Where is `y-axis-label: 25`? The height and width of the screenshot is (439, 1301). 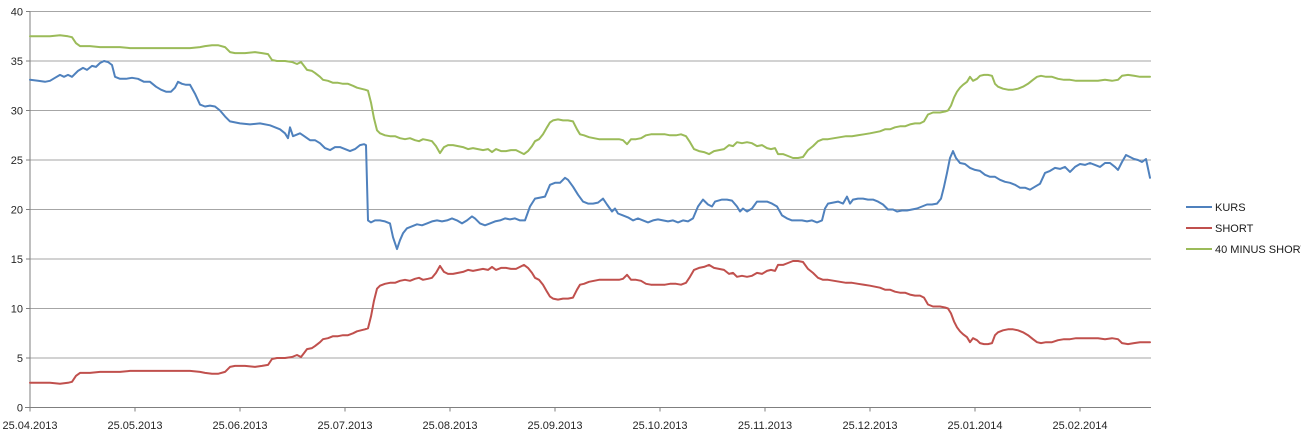 y-axis-label: 25 is located at coordinates (17, 161).